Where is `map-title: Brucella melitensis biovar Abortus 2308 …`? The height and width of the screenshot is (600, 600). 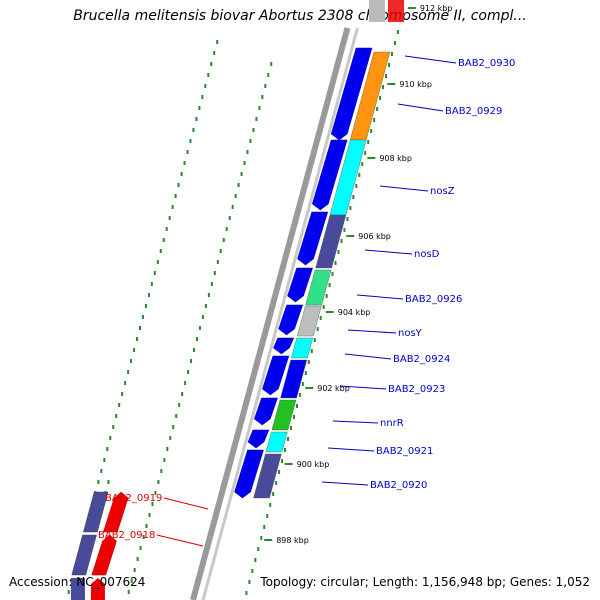 map-title: Brucella melitensis biovar Abortus 2308 … is located at coordinates (300, 16).